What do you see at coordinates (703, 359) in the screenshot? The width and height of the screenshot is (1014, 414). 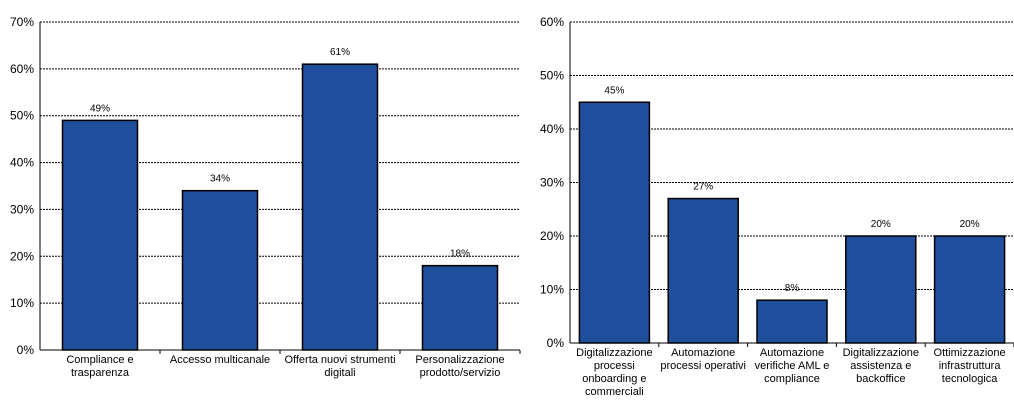 I see `category-label: Automazione processi operativi` at bounding box center [703, 359].